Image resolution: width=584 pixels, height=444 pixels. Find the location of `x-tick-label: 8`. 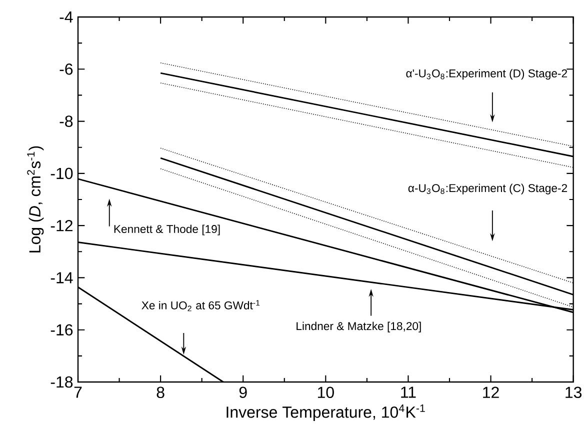

x-tick-label: 8 is located at coordinates (160, 392).